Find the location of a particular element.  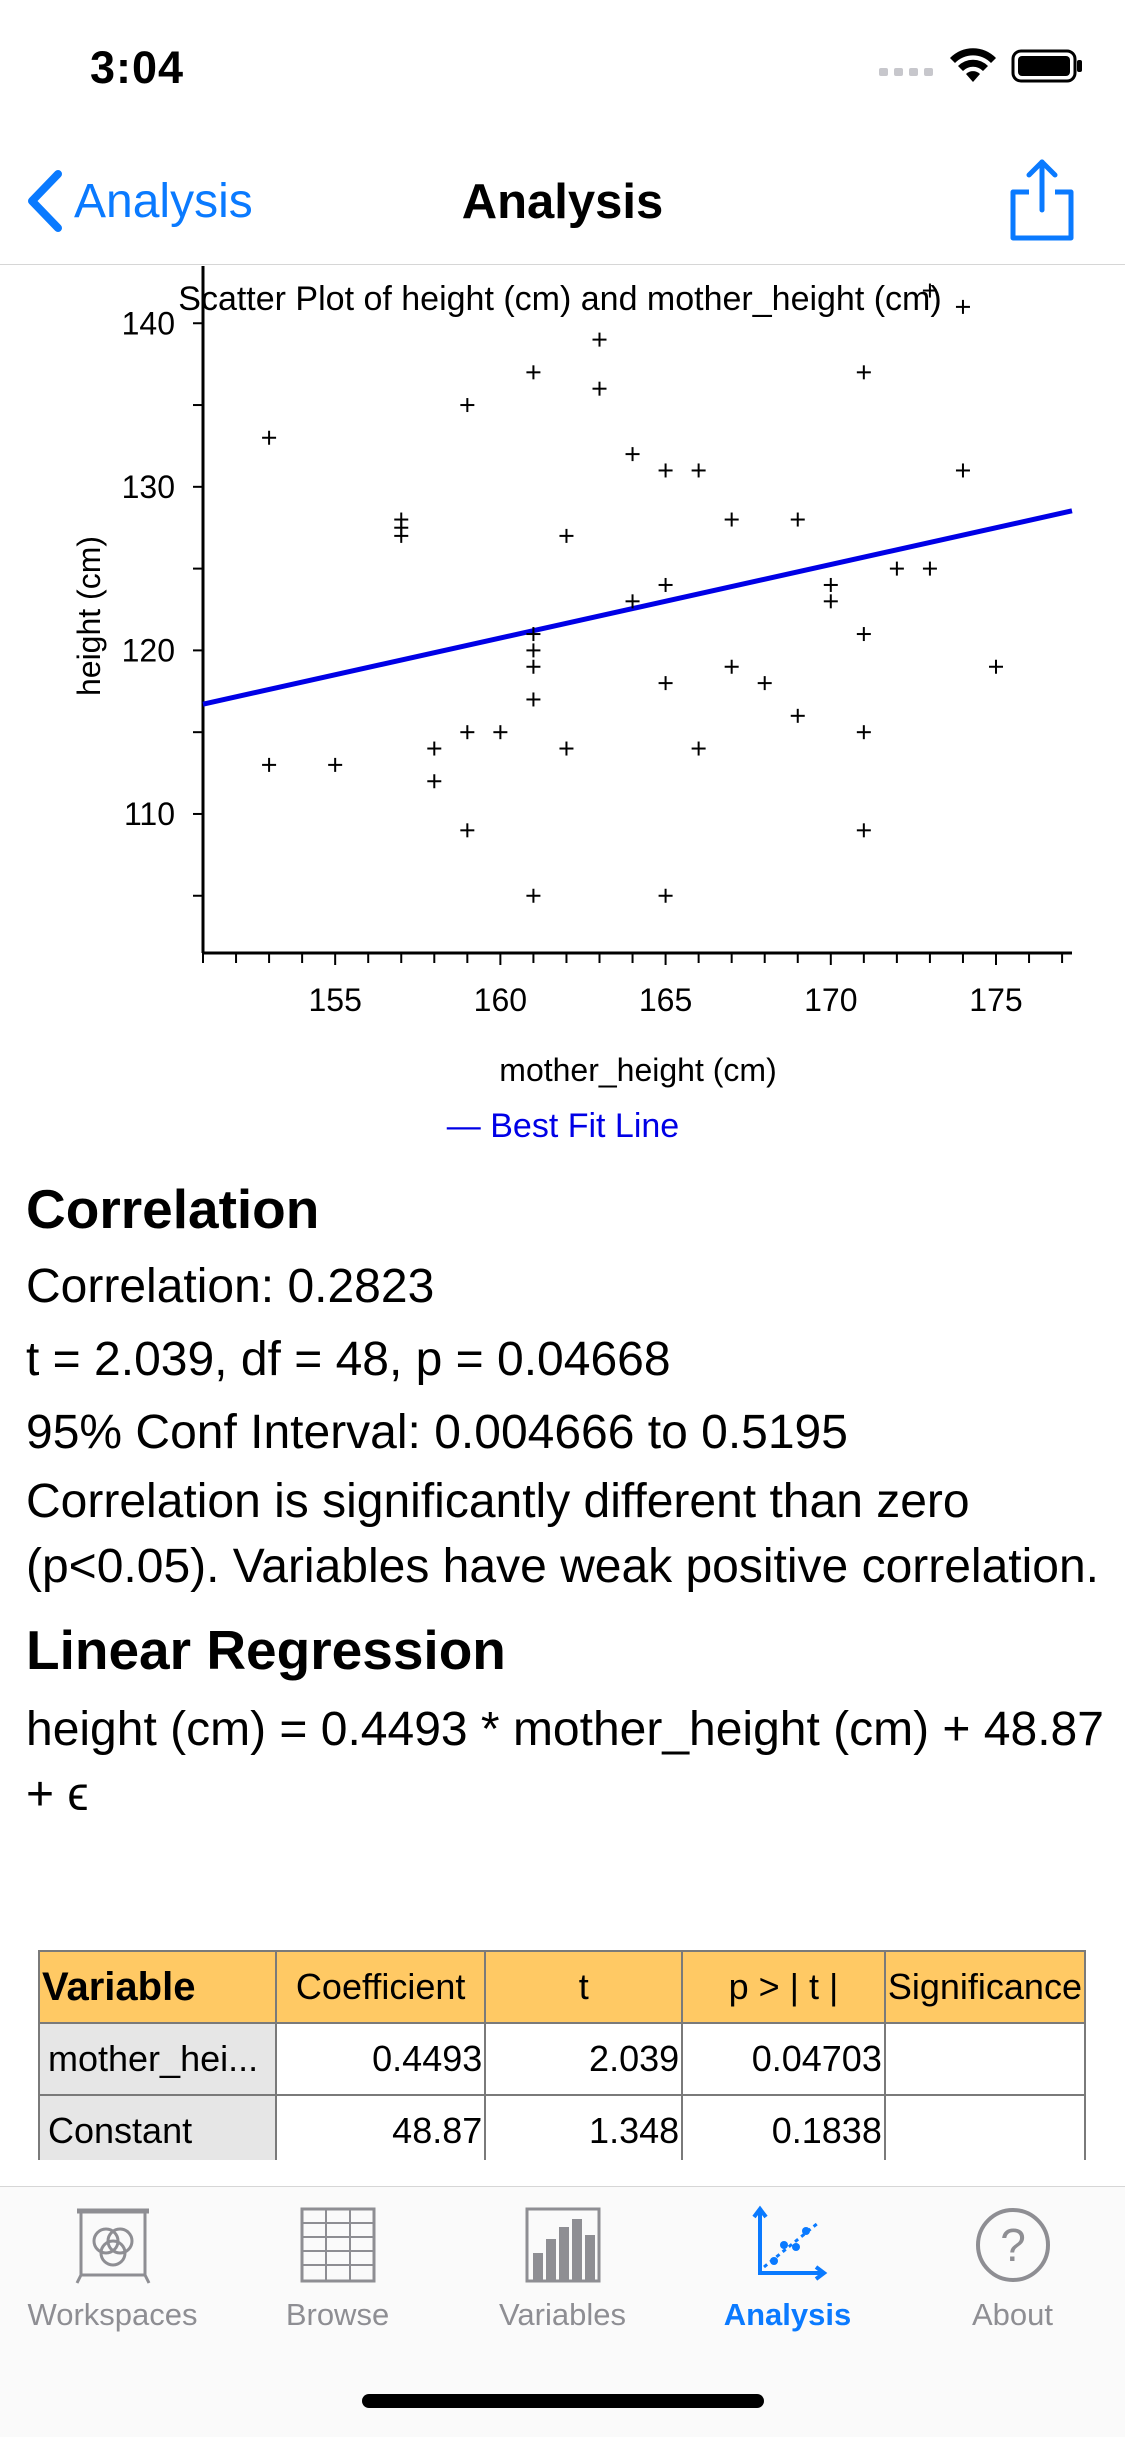

status-icons is located at coordinates (981, 66).